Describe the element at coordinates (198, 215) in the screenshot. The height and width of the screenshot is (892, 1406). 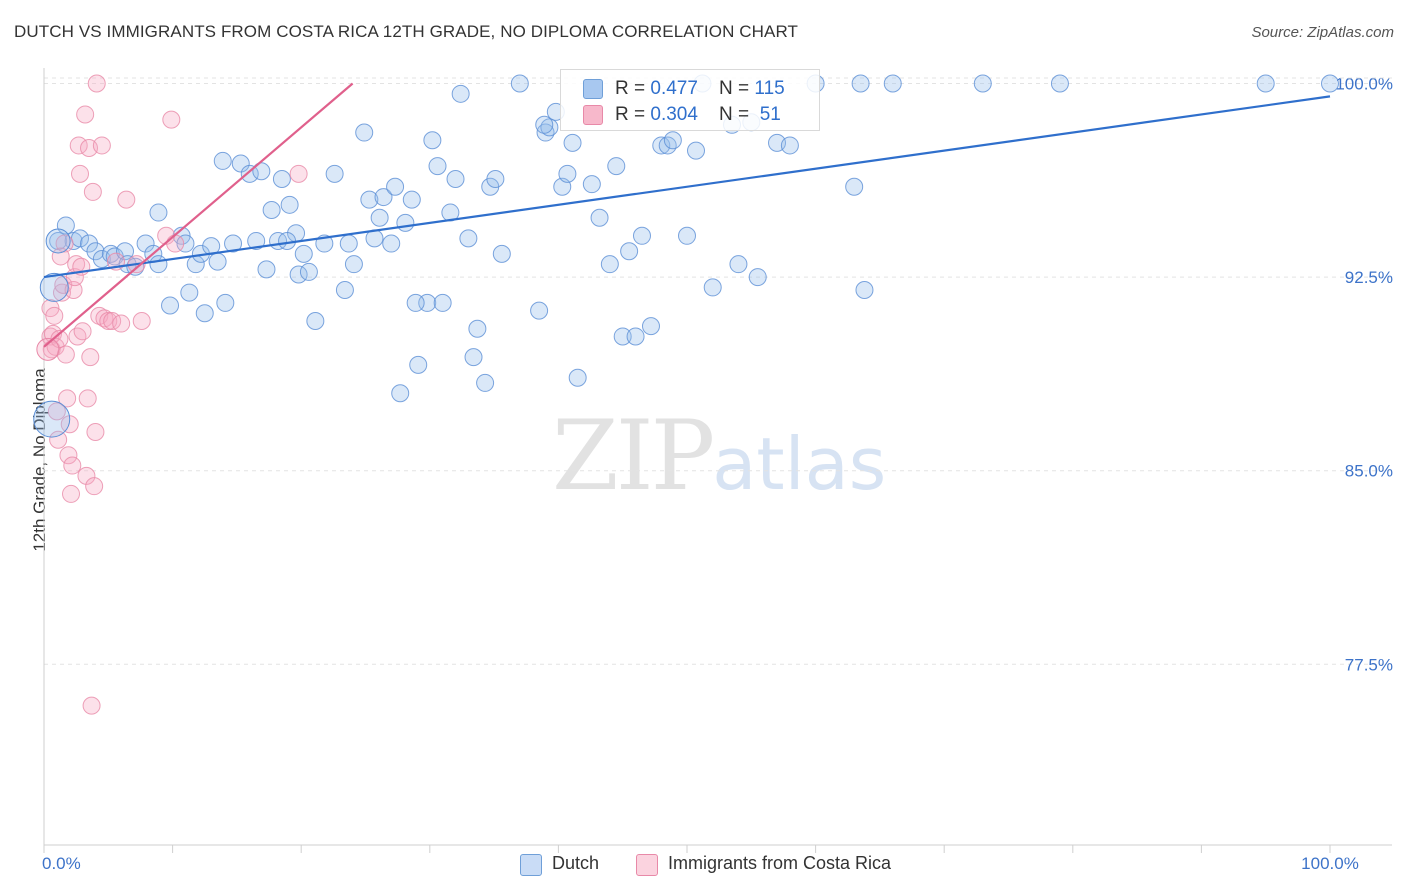
I see `costa-rica-trendline` at that location.